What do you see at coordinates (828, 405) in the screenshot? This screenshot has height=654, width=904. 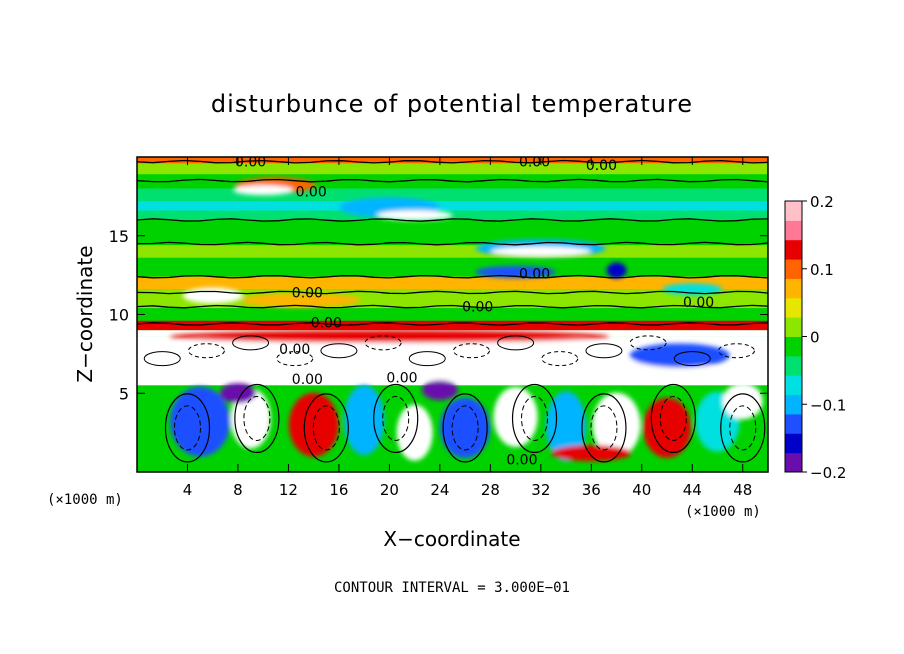 I see `colorbar-tick-label: −0.1` at bounding box center [828, 405].